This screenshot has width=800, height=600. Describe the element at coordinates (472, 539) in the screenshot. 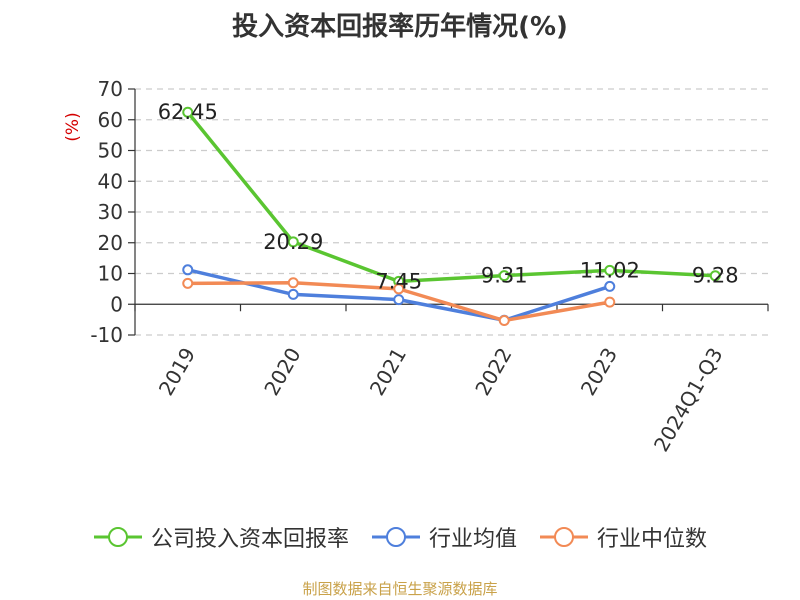

I see `legend-label: 行业均值` at that location.